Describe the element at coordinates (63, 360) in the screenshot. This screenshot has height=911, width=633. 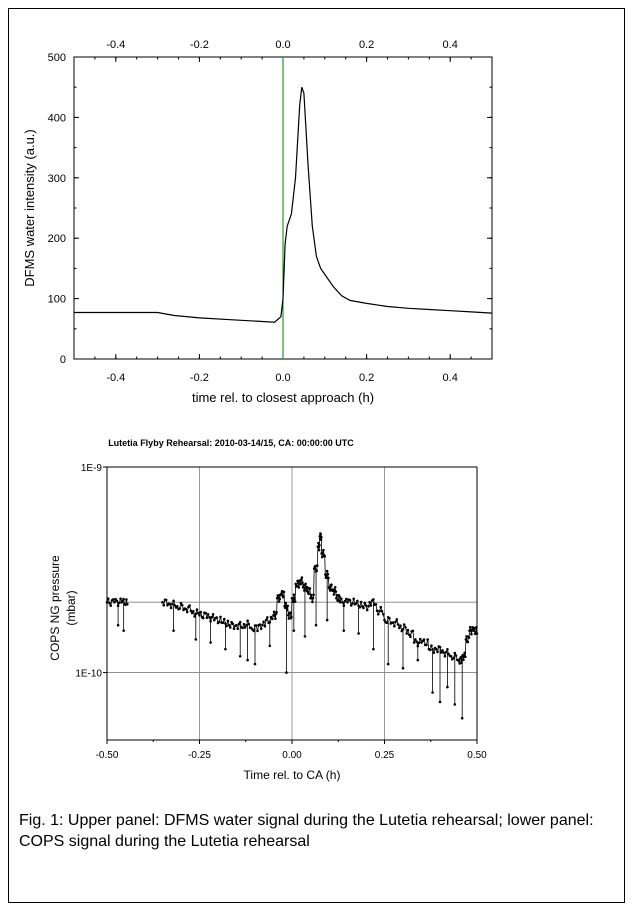
I see `dfms-y-tick-label: 0` at that location.